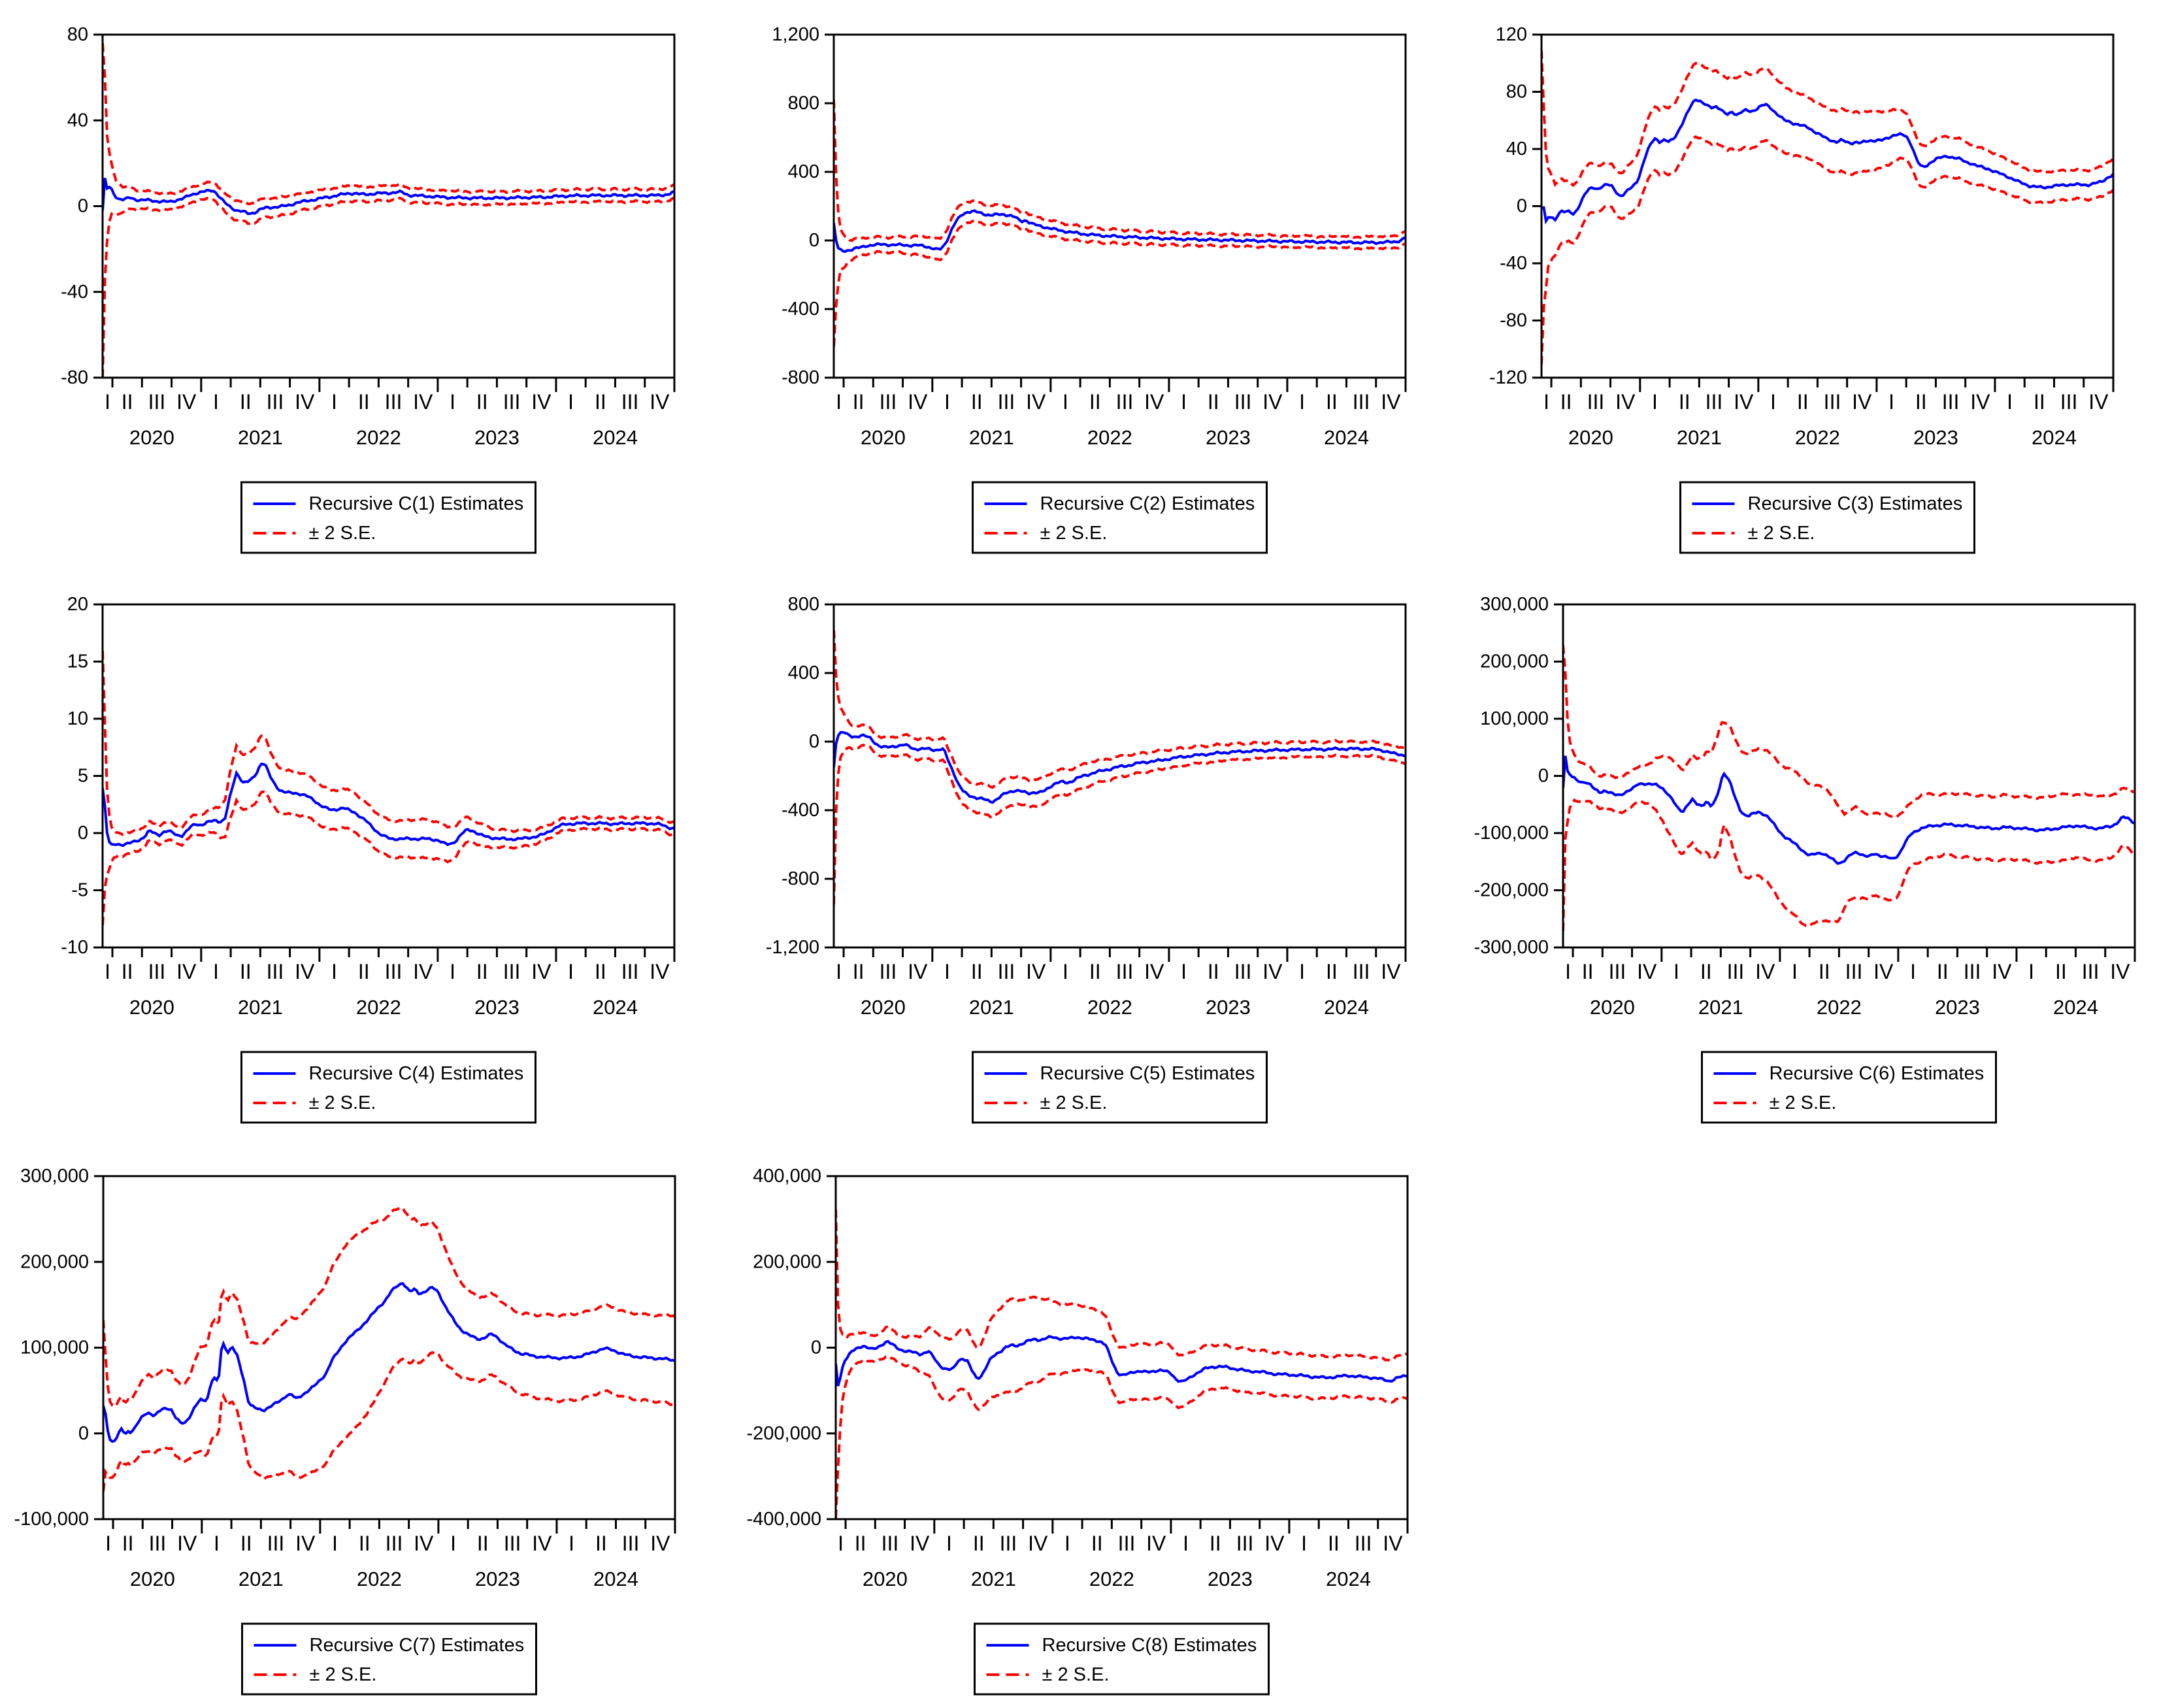 The image size is (2159, 1708). I want to click on recursive-estimate-line, so click(1120, 767).